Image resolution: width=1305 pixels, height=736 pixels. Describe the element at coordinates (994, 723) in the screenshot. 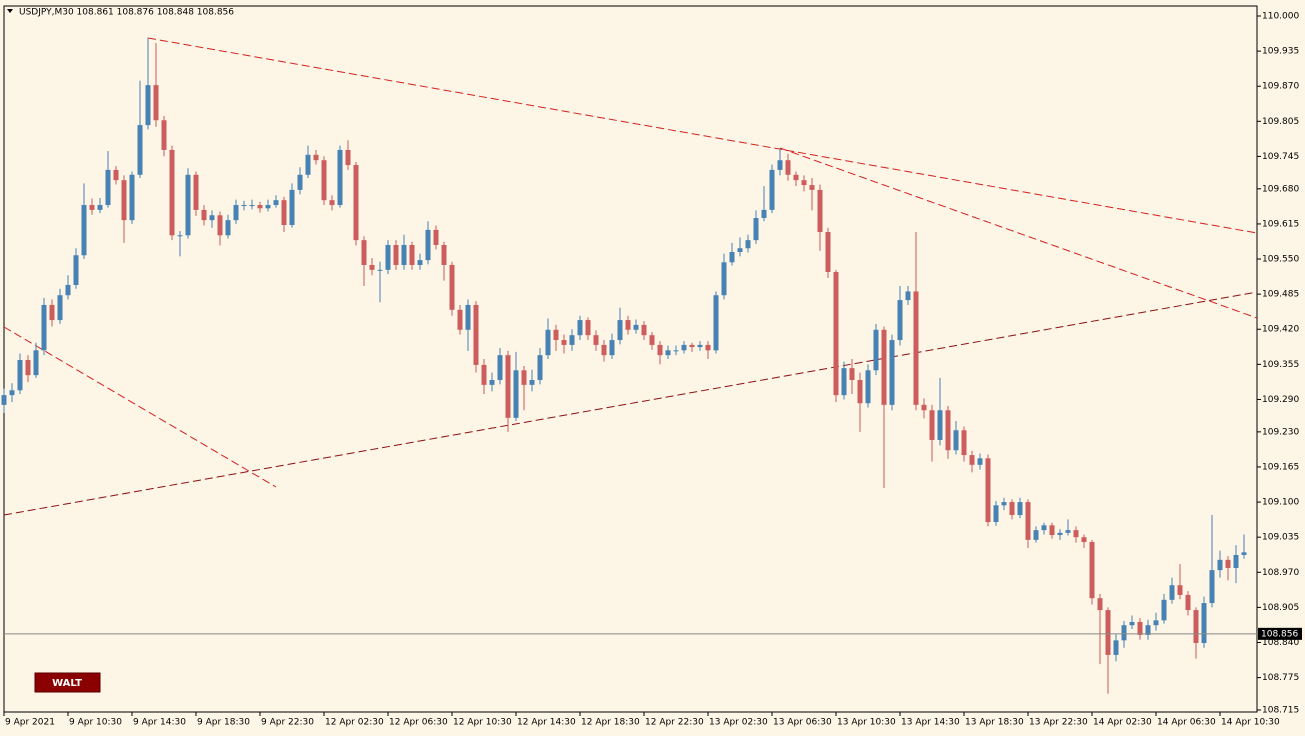

I see `x-tick-label: 13 Apr 18:30` at that location.